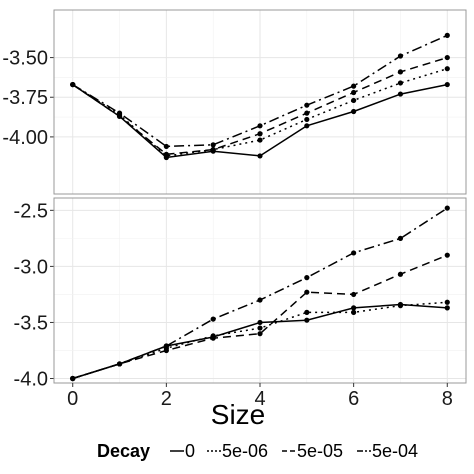 The width and height of the screenshot is (474, 474). Describe the element at coordinates (31, 211) in the screenshot. I see `y-tick-label: -2.5` at that location.